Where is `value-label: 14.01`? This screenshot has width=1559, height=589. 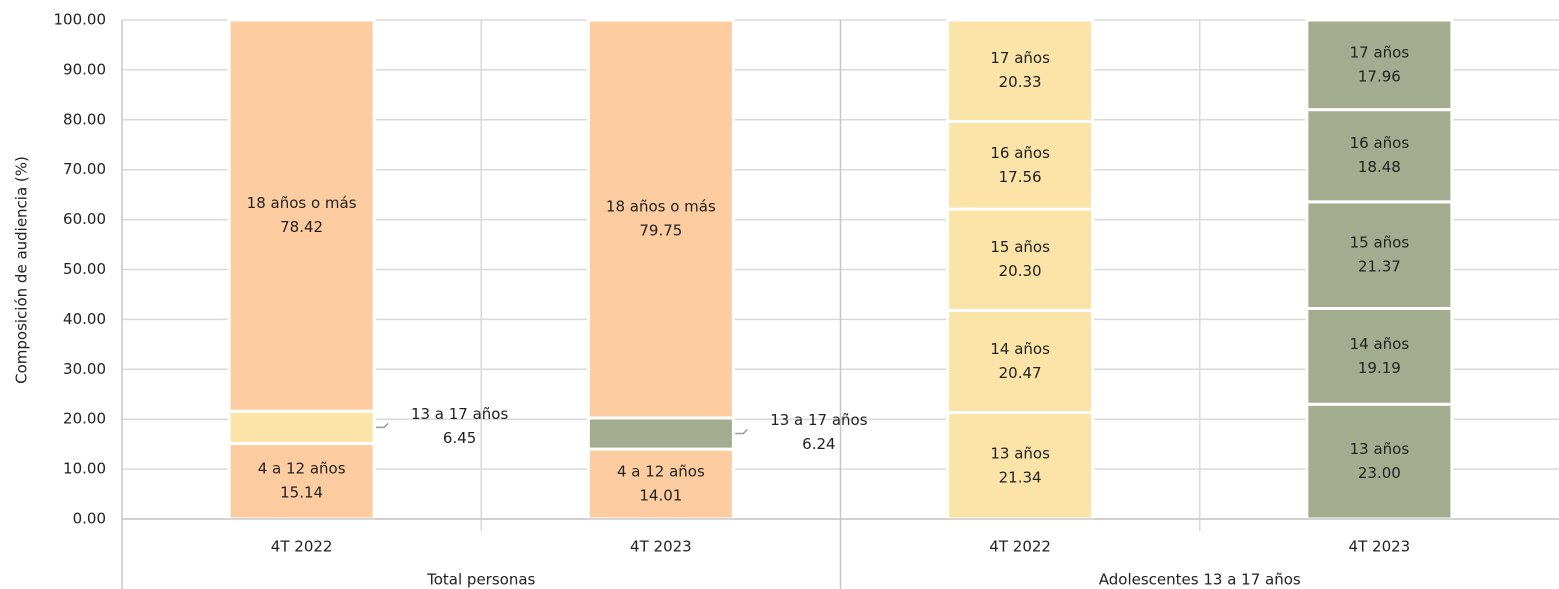
value-label: 14.01 is located at coordinates (660, 496).